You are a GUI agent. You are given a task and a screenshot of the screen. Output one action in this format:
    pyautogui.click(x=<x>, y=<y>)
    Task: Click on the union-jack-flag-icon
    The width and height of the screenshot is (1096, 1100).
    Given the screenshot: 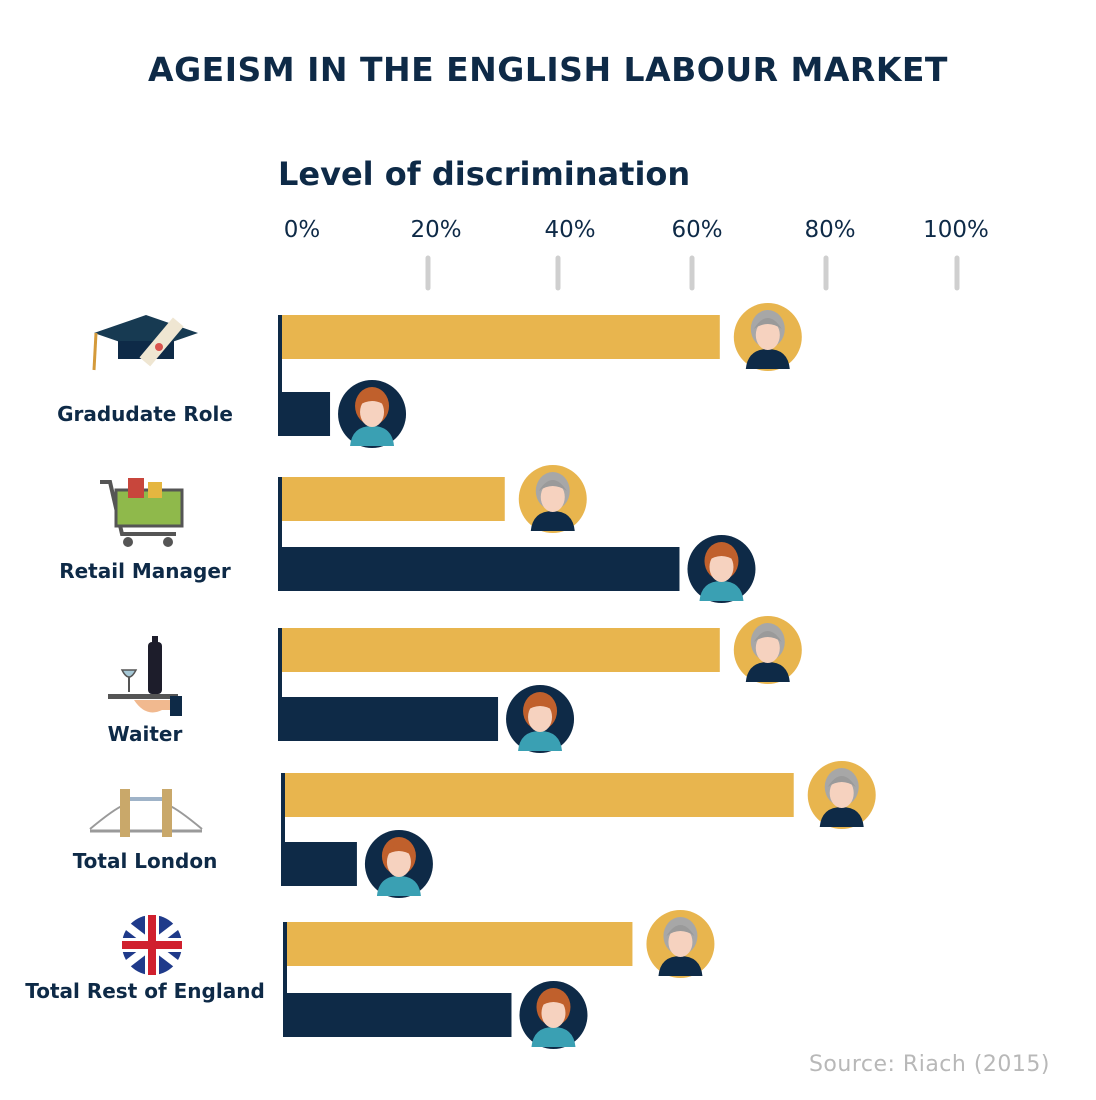 What is the action you would take?
    pyautogui.click(x=152, y=945)
    